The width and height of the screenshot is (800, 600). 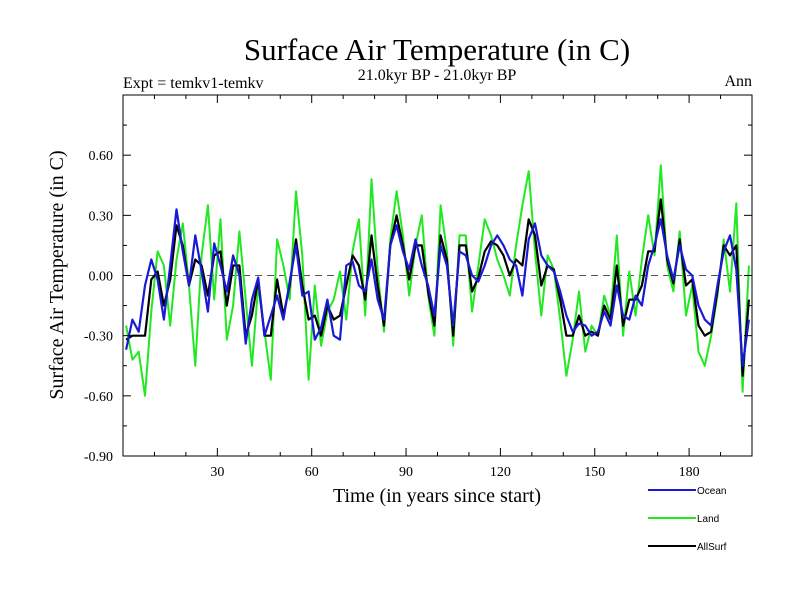 What do you see at coordinates (312, 472) in the screenshot?
I see `x-tick-label: 60` at bounding box center [312, 472].